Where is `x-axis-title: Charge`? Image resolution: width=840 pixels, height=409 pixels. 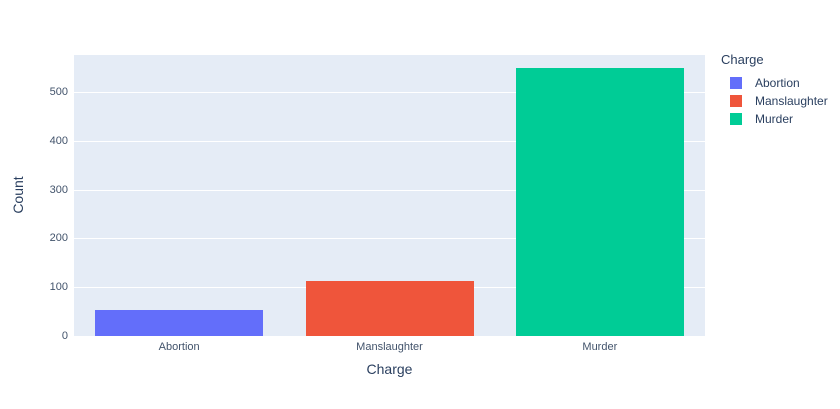
x-axis-title: Charge is located at coordinates (389, 369).